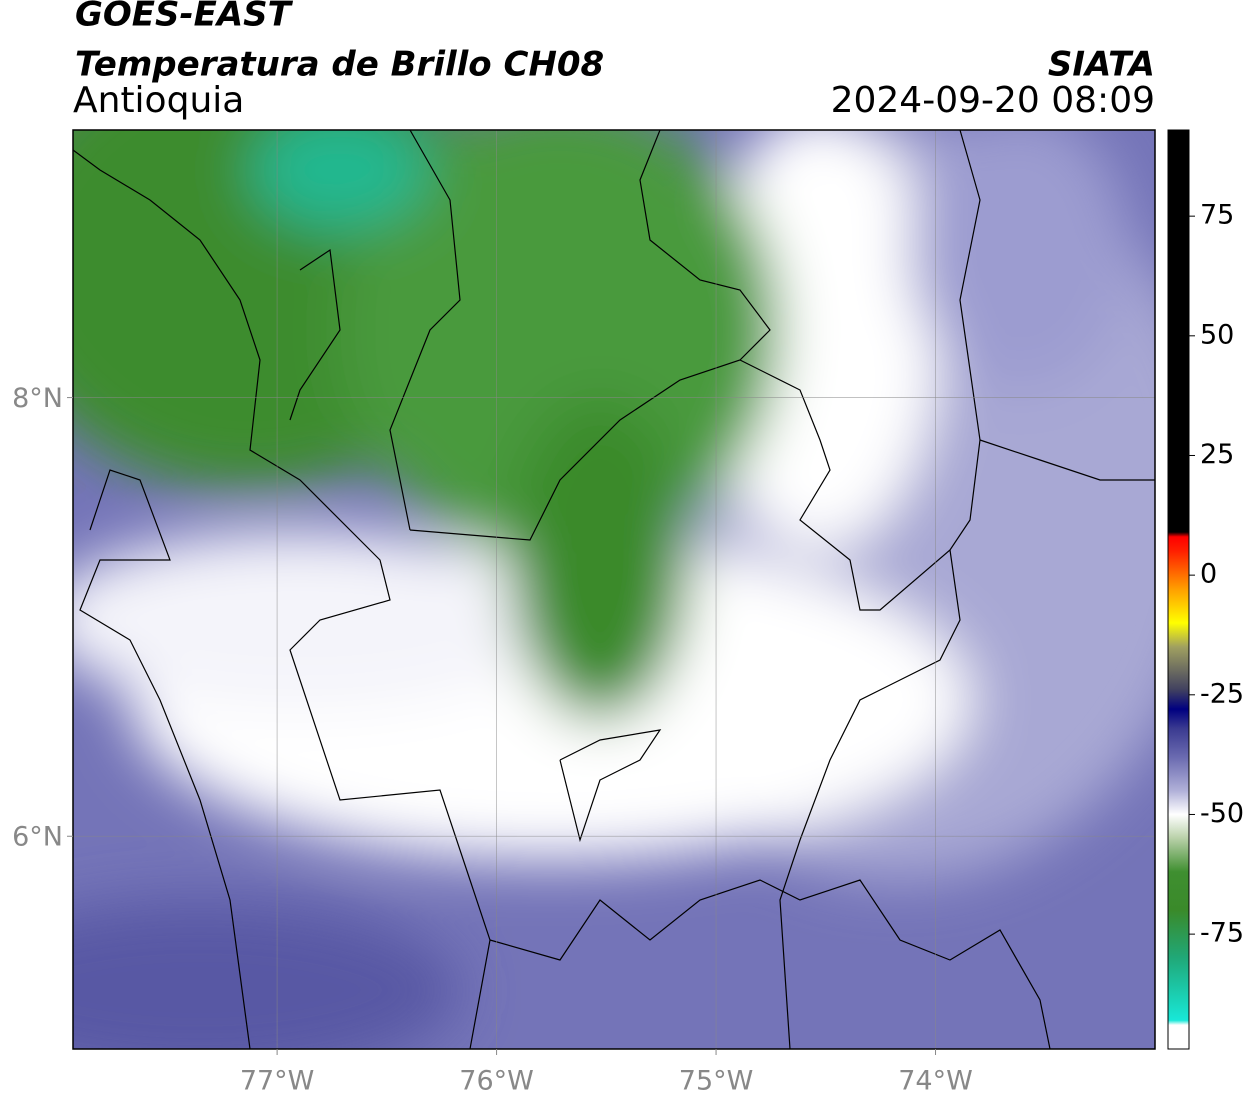  I want to click on product-title: Temperatura de Brillo CH08, so click(339, 65).